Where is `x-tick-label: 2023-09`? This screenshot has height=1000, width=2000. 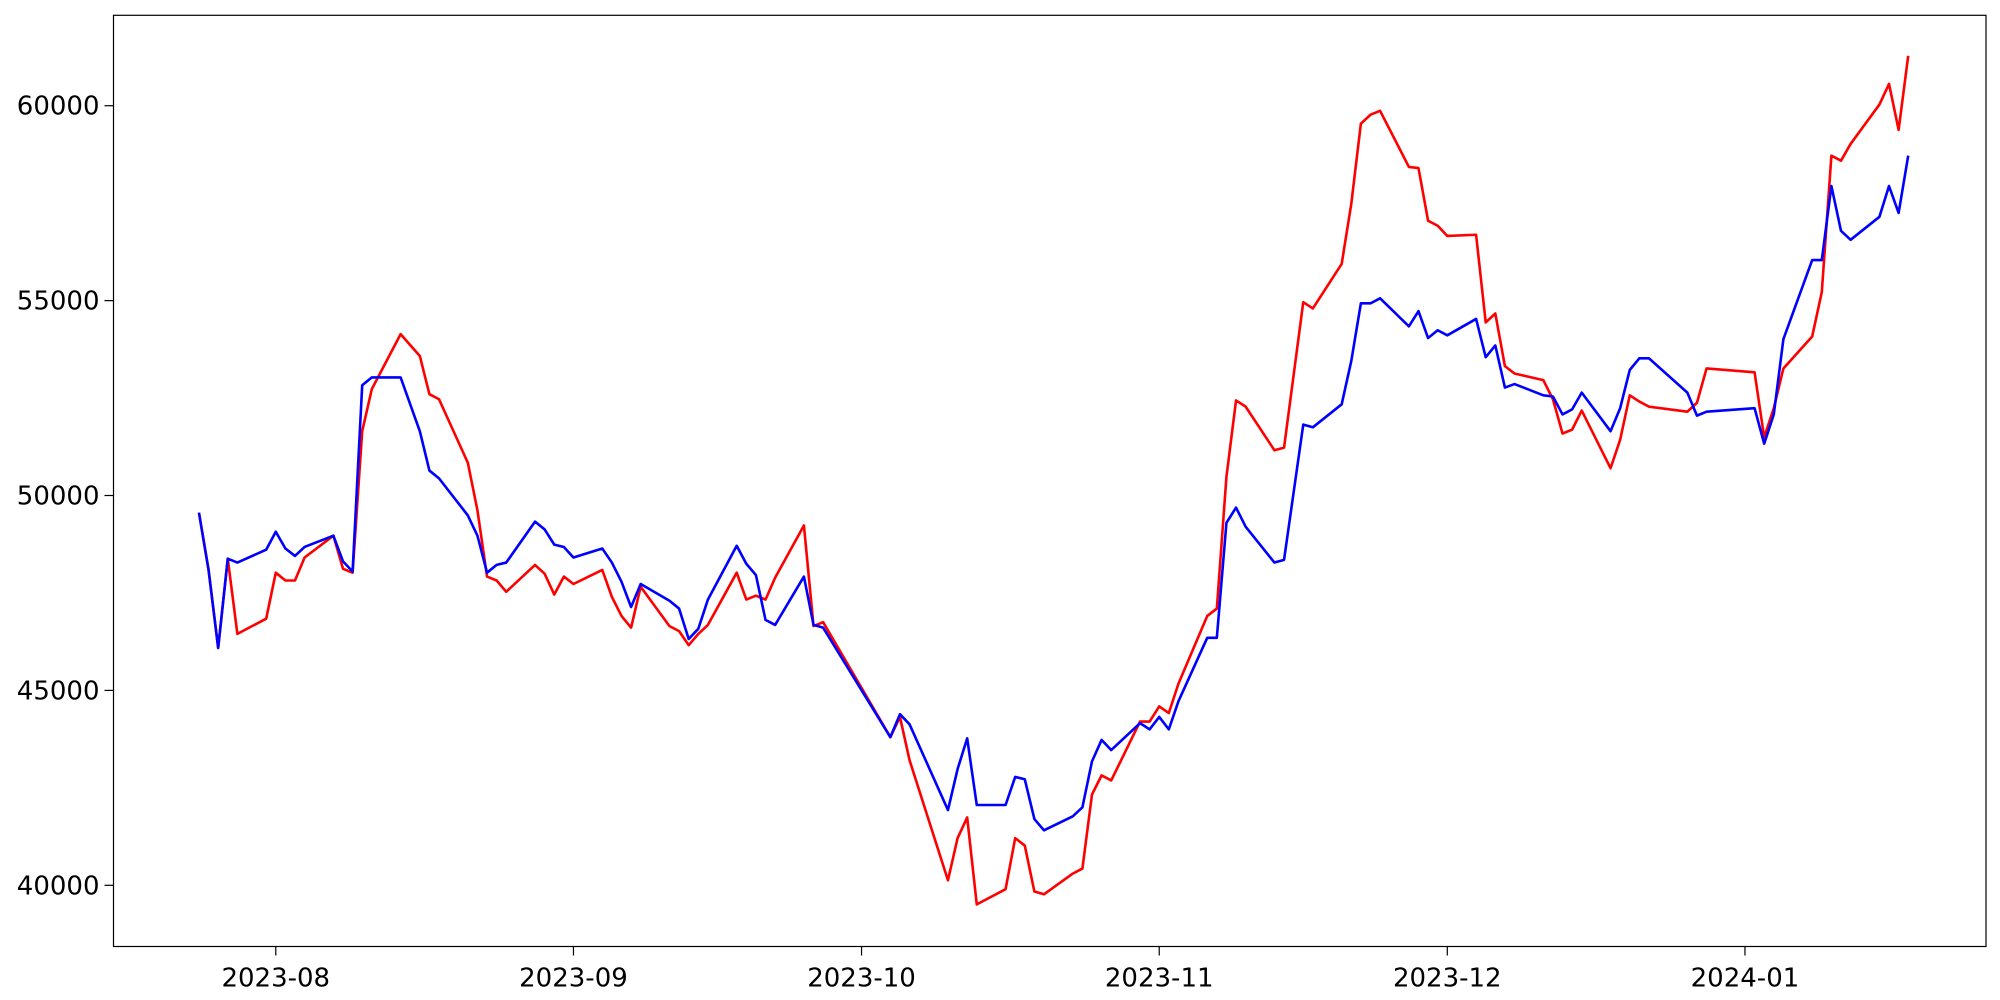
x-tick-label: 2023-09 is located at coordinates (573, 979).